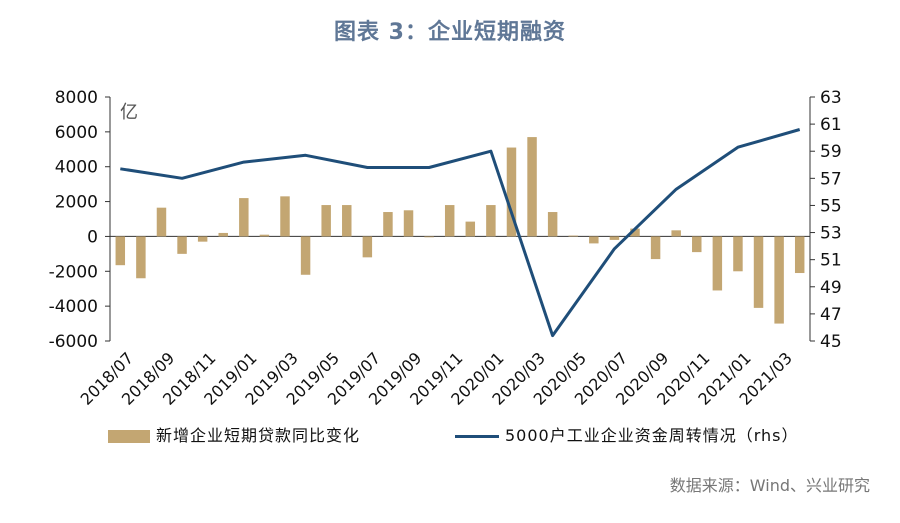  What do you see at coordinates (652, 435) in the screenshot?
I see `line-legend-label: 5000户工业企业资金周转情况（rhs）` at bounding box center [652, 435].